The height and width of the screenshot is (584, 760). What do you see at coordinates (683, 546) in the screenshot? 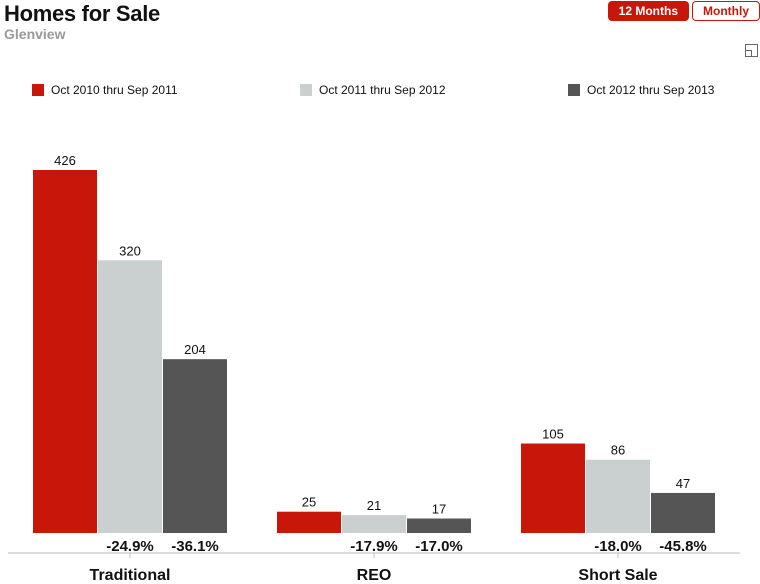
I see `change-label: -45.8%` at bounding box center [683, 546].